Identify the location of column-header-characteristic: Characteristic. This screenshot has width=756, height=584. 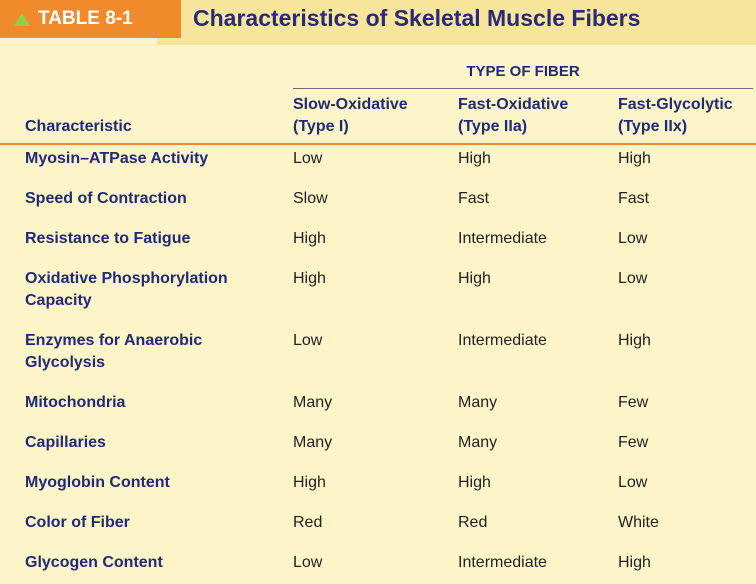
(78, 126).